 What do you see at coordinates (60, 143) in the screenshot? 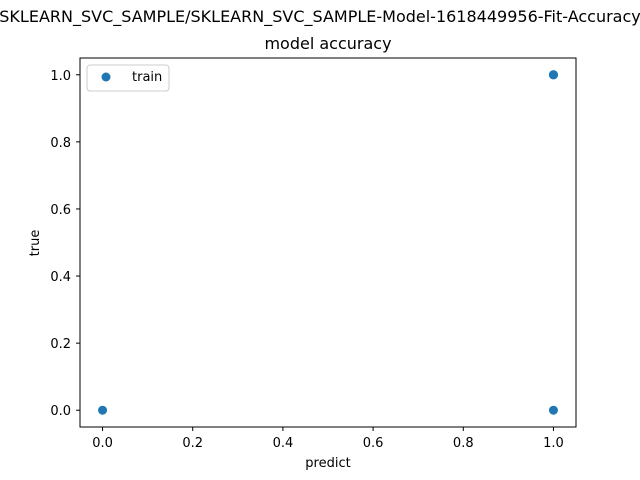
I see `y-tick-label: 0.8` at bounding box center [60, 143].